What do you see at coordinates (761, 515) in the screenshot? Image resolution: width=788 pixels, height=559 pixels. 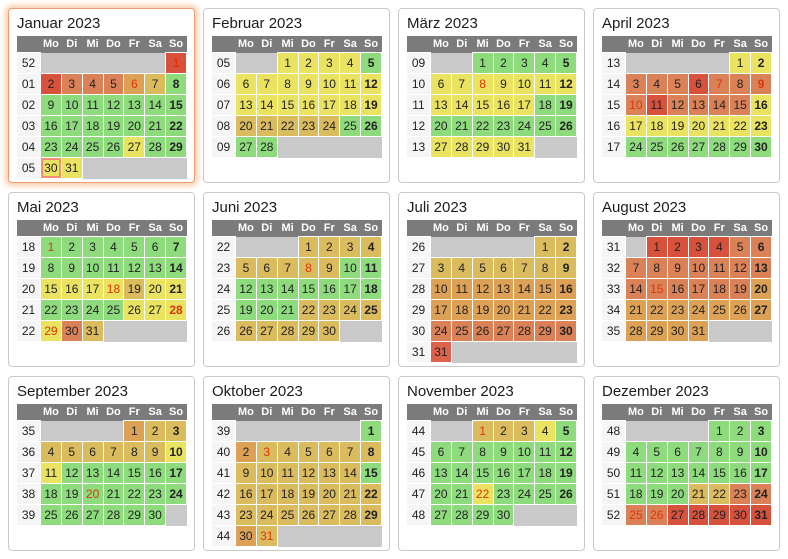 I see `day-cell: 31` at bounding box center [761, 515].